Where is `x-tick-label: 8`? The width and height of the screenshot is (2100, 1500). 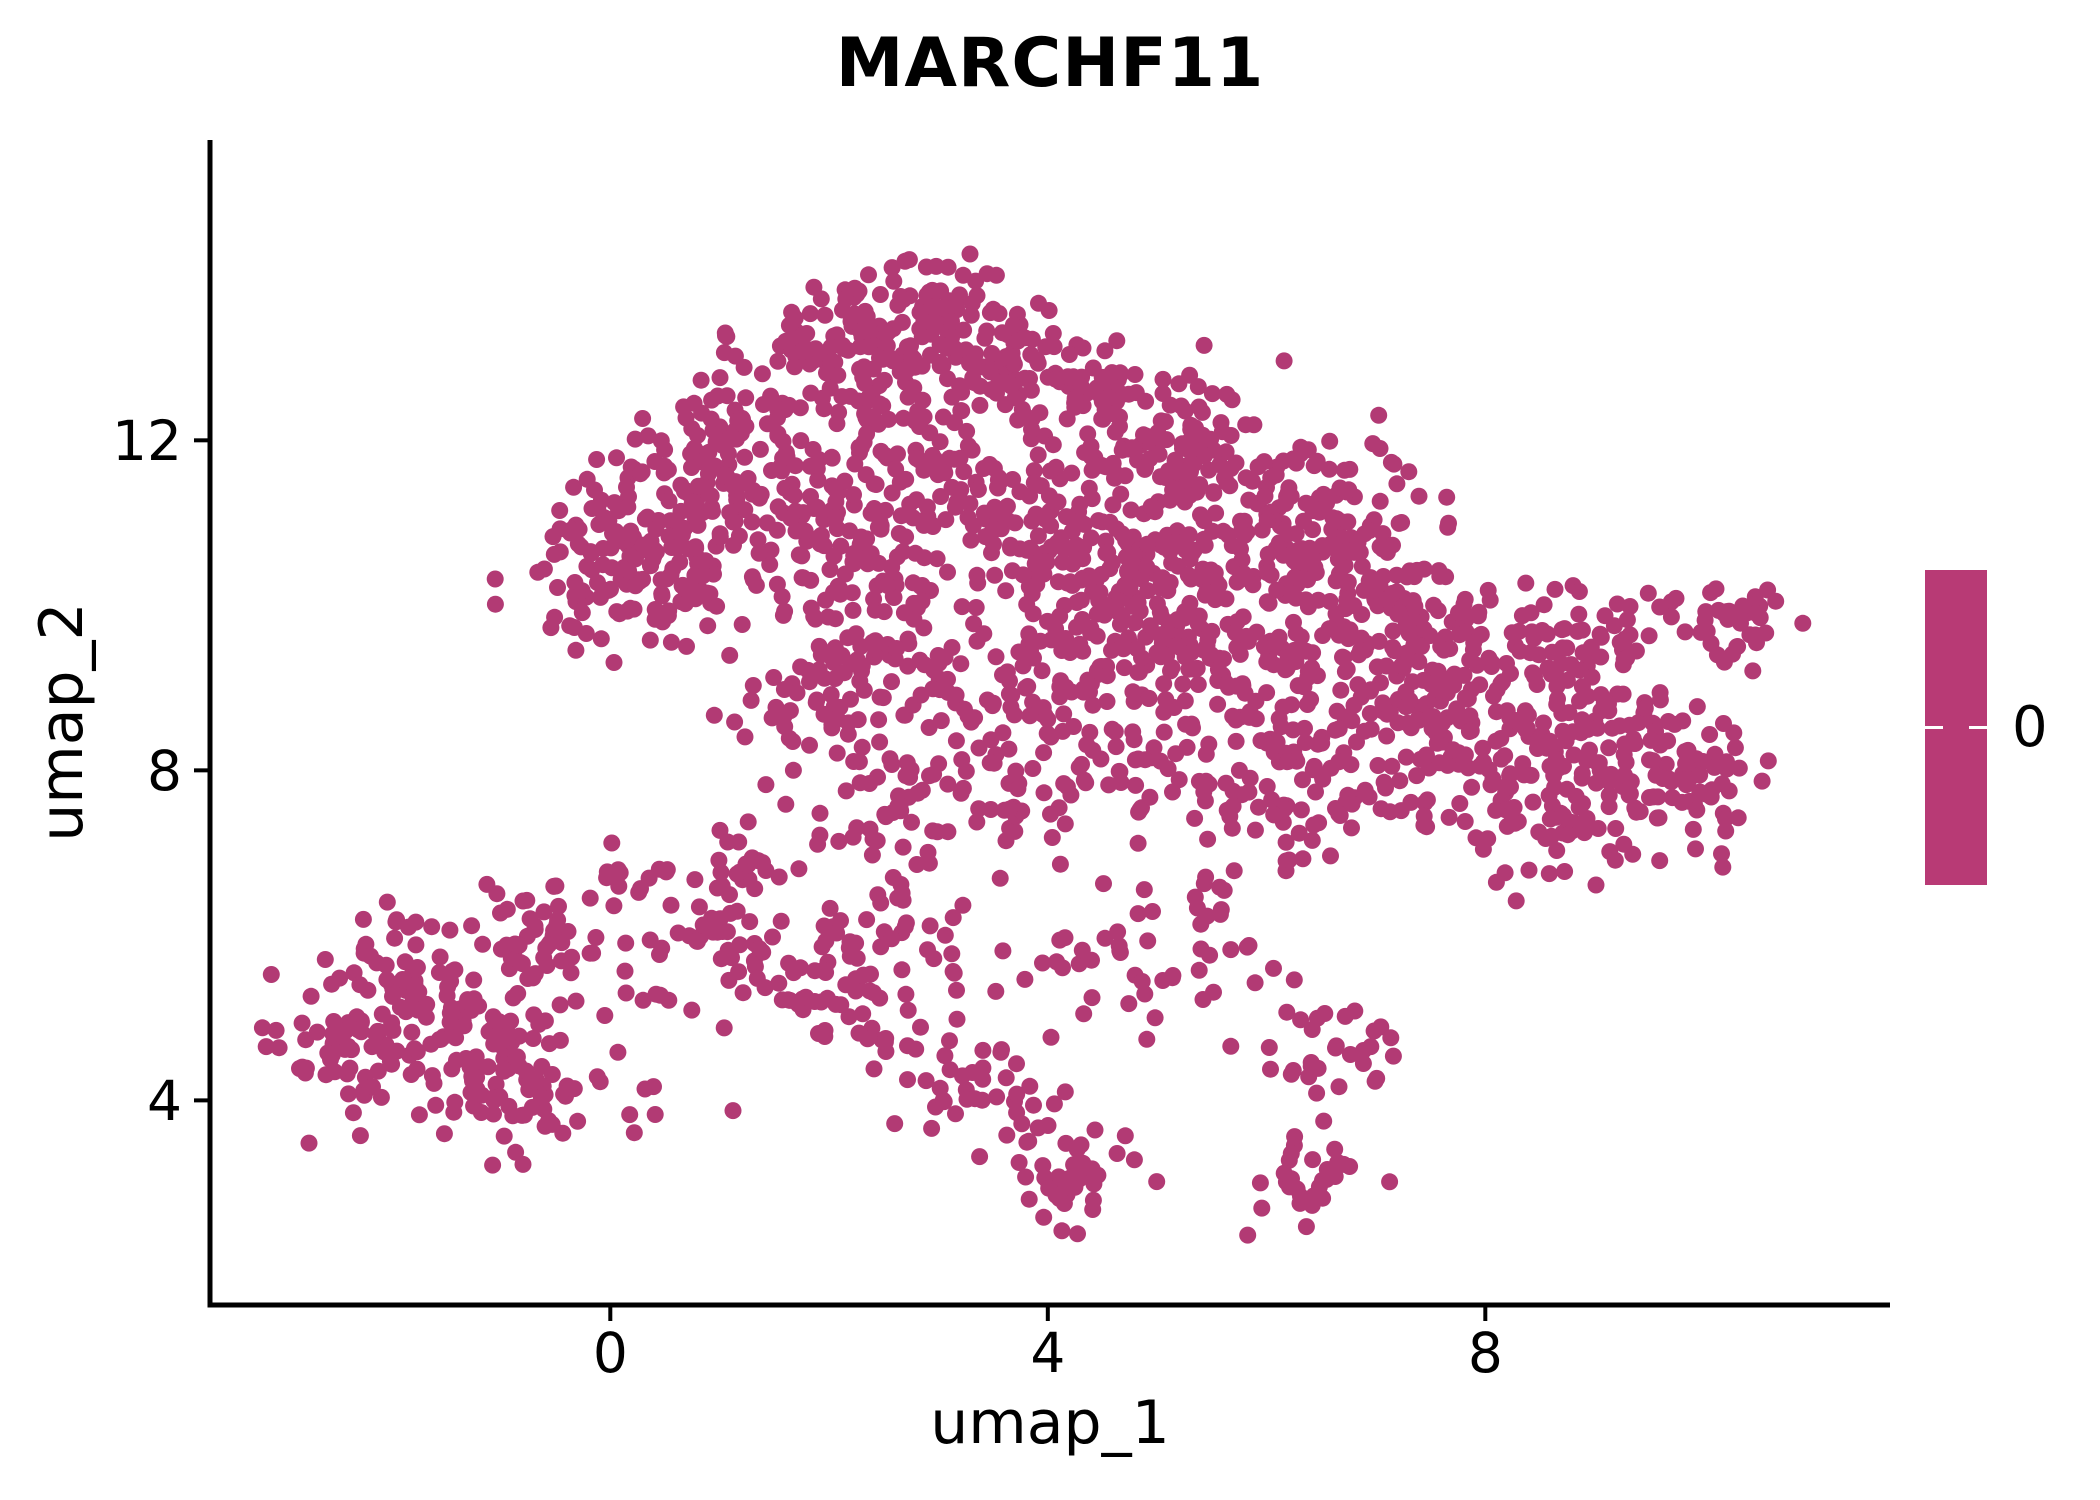 x-tick-label: 8 is located at coordinates (1485, 1353).